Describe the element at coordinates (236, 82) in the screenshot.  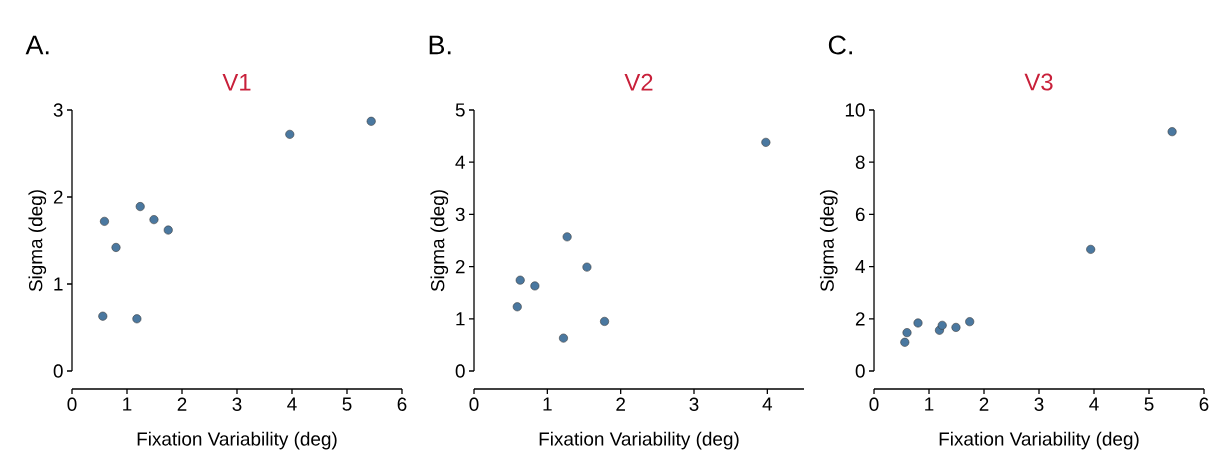
I see `chart-title: V1` at that location.